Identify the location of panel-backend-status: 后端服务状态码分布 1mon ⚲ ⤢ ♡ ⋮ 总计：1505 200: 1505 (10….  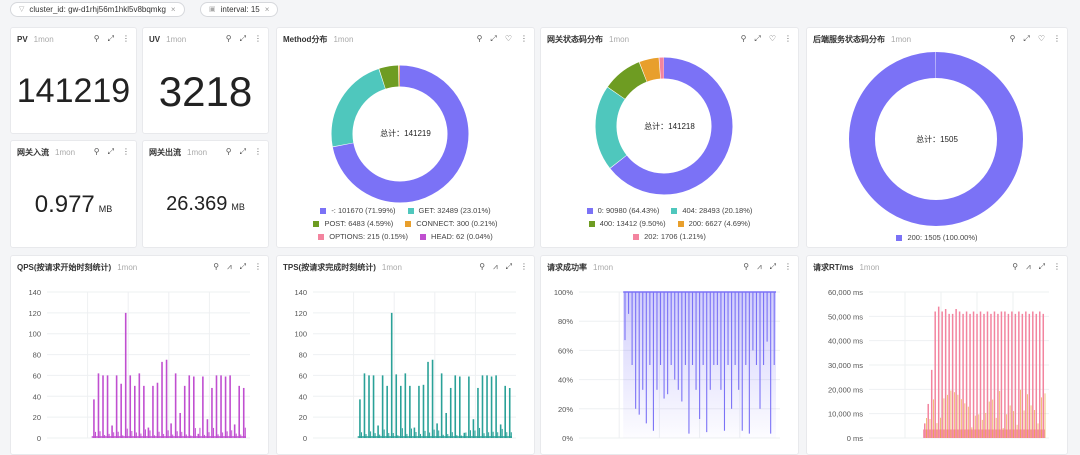
(937, 137).